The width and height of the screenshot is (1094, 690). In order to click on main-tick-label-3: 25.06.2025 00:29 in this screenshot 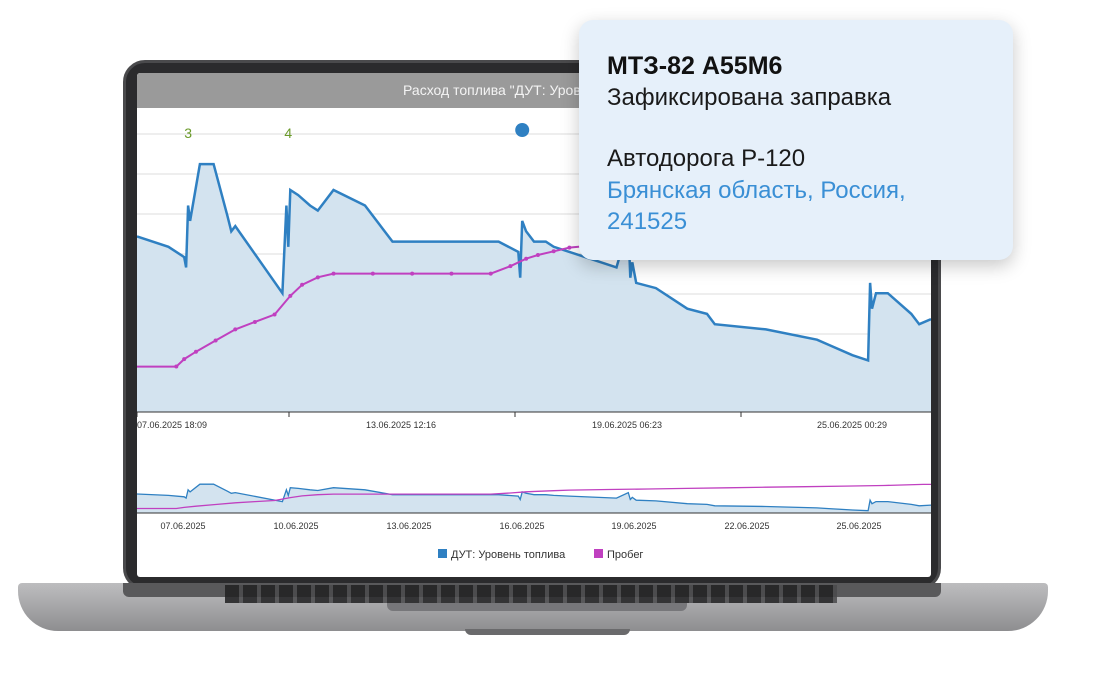, I will do `click(852, 425)`.